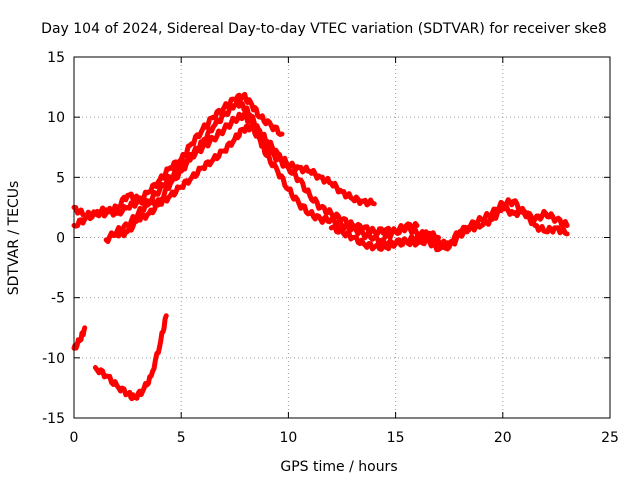  I want to click on y-axis-label: SDTVAR / TECUs, so click(14, 238).